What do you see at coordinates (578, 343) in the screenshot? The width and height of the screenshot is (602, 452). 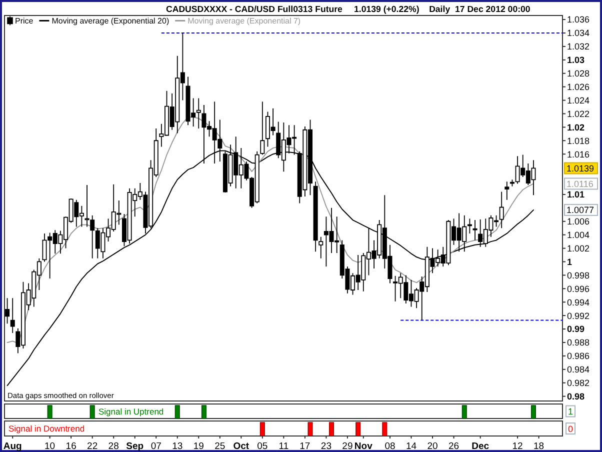 I see `y-tick-label: 0.988` at bounding box center [578, 343].